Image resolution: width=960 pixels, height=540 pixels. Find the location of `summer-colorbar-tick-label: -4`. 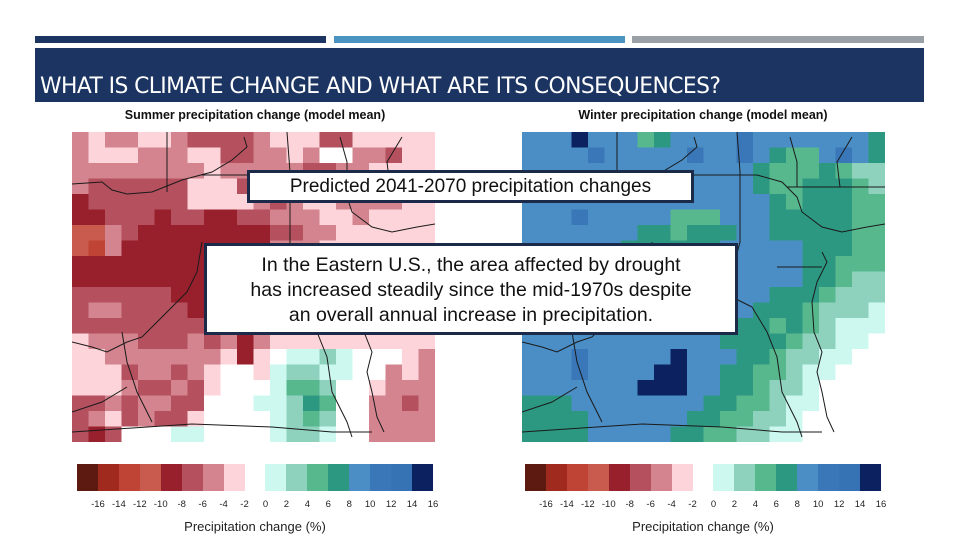

summer-colorbar-tick-label: -4 is located at coordinates (223, 504).